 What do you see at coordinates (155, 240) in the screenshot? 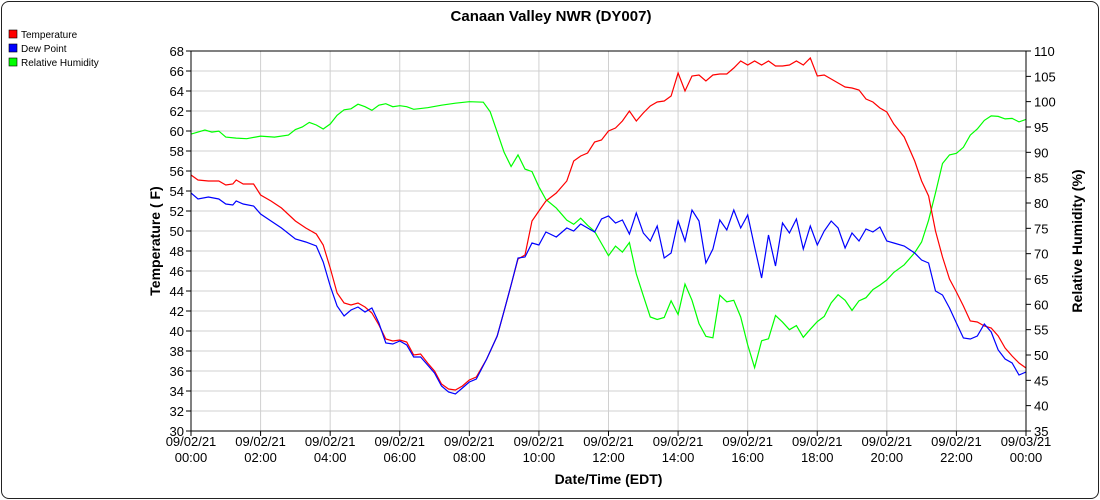
I see `y-axis-left-title: Temperature ( F)` at bounding box center [155, 240].